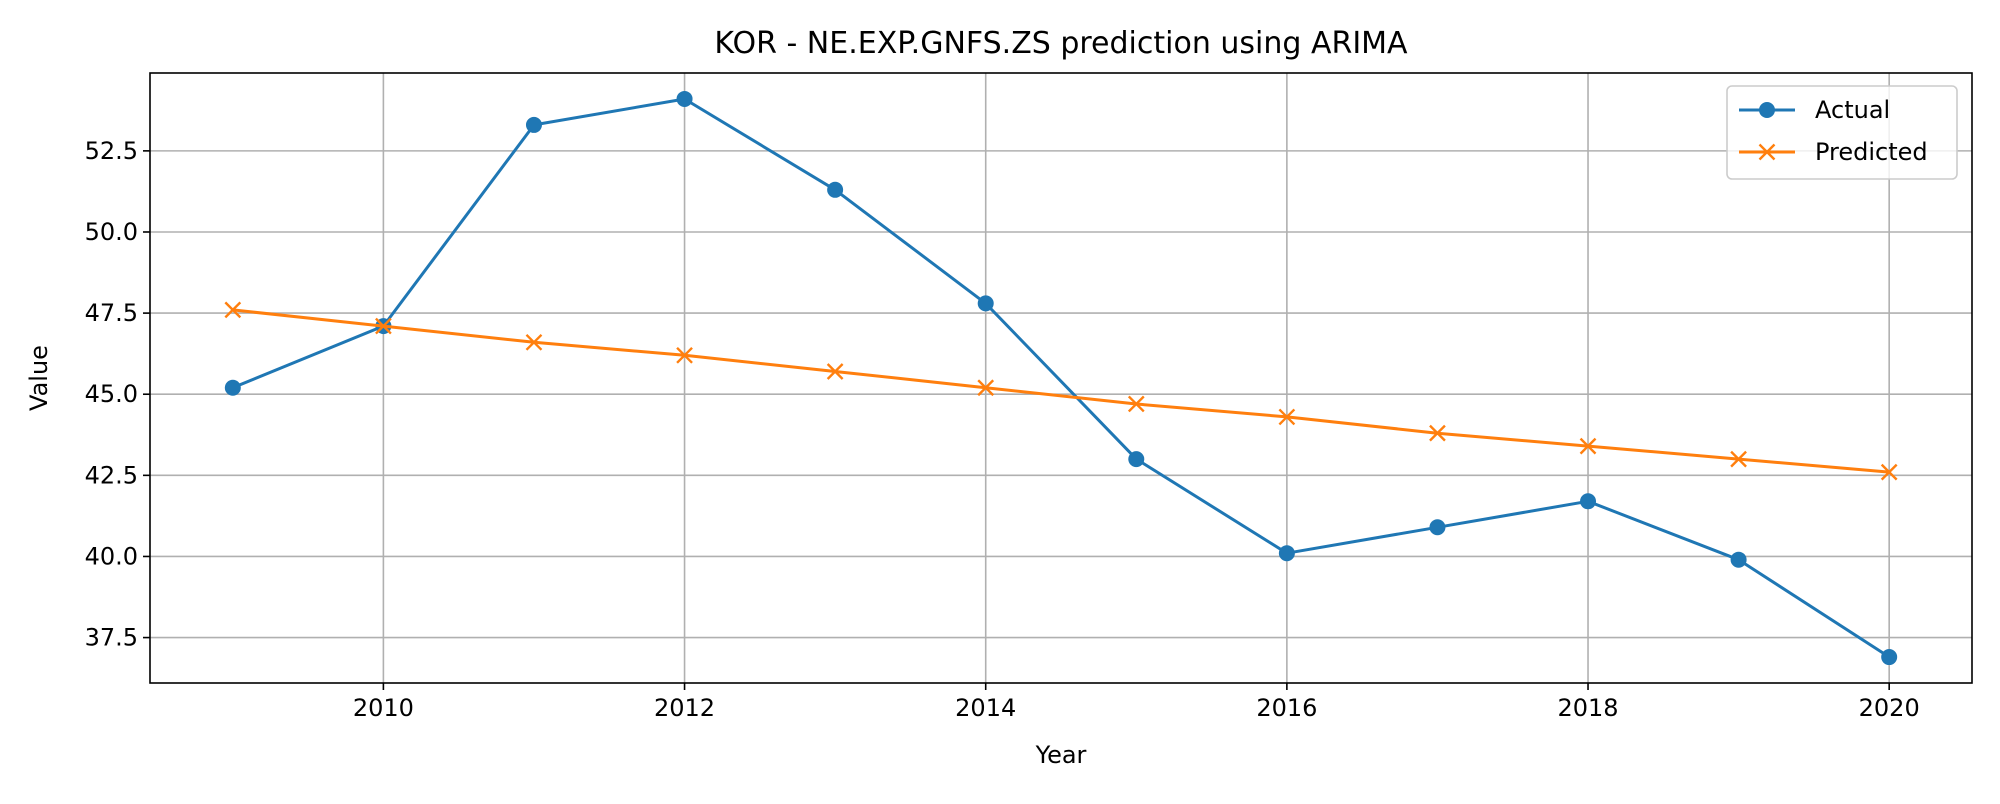  What do you see at coordinates (111, 556) in the screenshot?
I see `y-tick-label: 40.0` at bounding box center [111, 556].